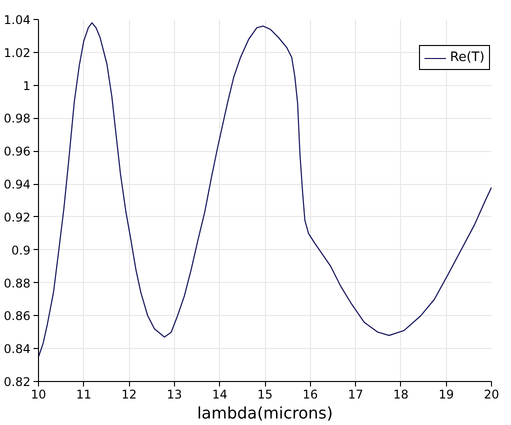 The width and height of the screenshot is (511, 425). Describe the element at coordinates (446, 395) in the screenshot. I see `x-tick-label: 19` at that location.